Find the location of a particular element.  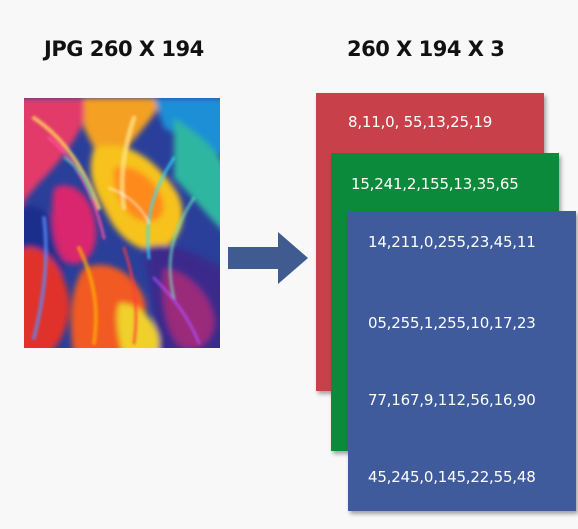

arrow-right-icon is located at coordinates (270, 260).